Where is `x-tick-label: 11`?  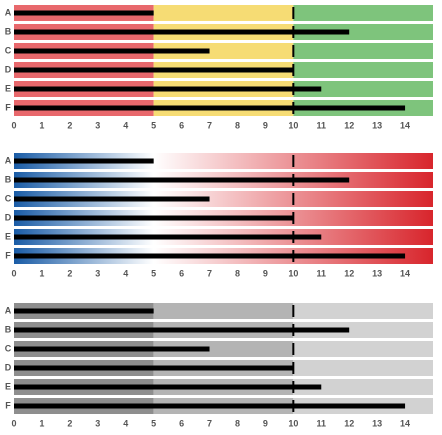 x-tick-label: 11 is located at coordinates (322, 423).